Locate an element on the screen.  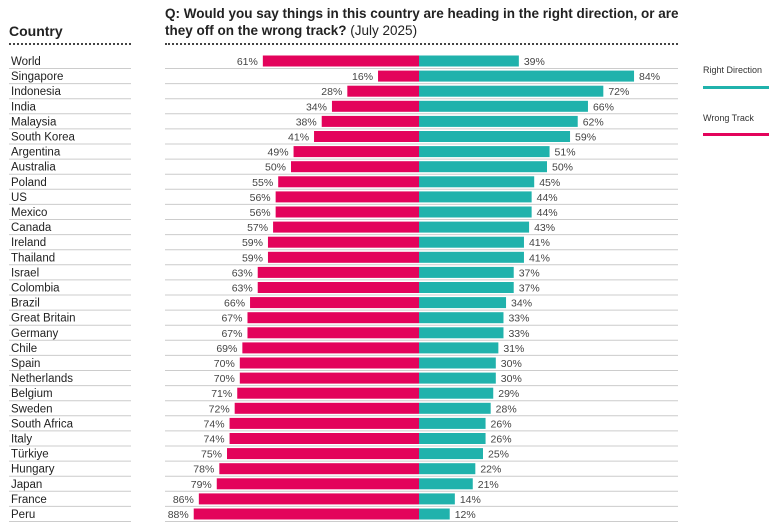
label-right-direction: 59% is located at coordinates (585, 138).